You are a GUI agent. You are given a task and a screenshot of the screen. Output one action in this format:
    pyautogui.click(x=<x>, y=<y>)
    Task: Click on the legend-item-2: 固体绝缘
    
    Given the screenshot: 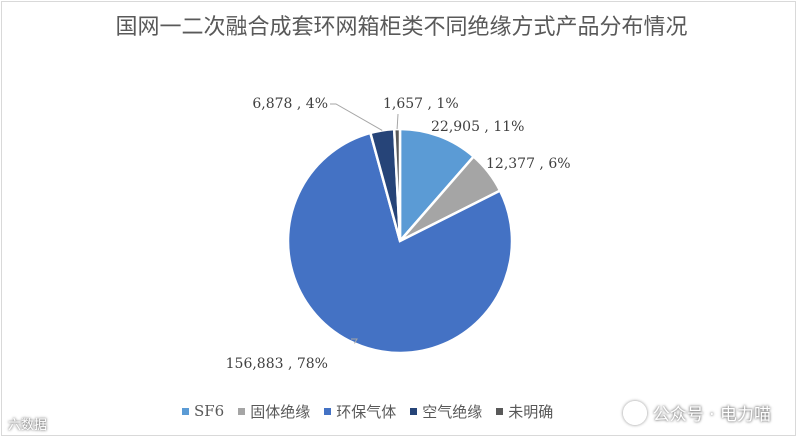 What is the action you would take?
    pyautogui.click(x=274, y=411)
    